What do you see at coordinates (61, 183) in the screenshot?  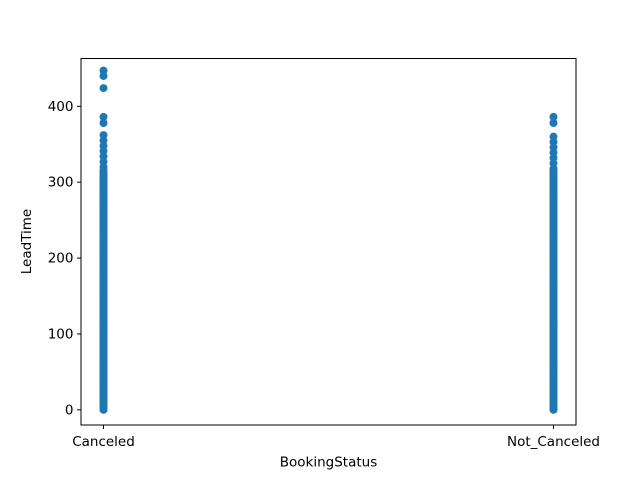 I see `y-tick-label: 300` at bounding box center [61, 183].